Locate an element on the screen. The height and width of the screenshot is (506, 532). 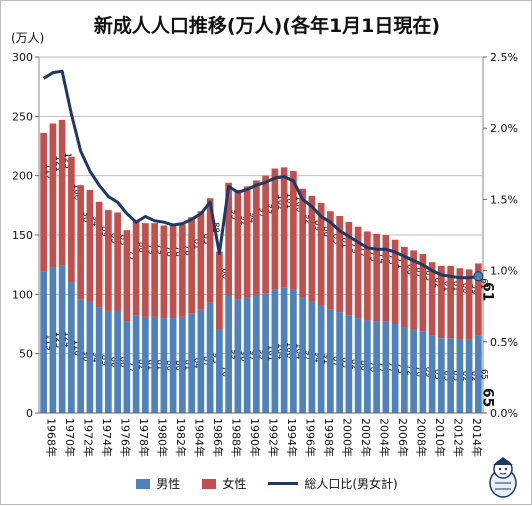
data-label-female: 101 is located at coordinates (289, 201).